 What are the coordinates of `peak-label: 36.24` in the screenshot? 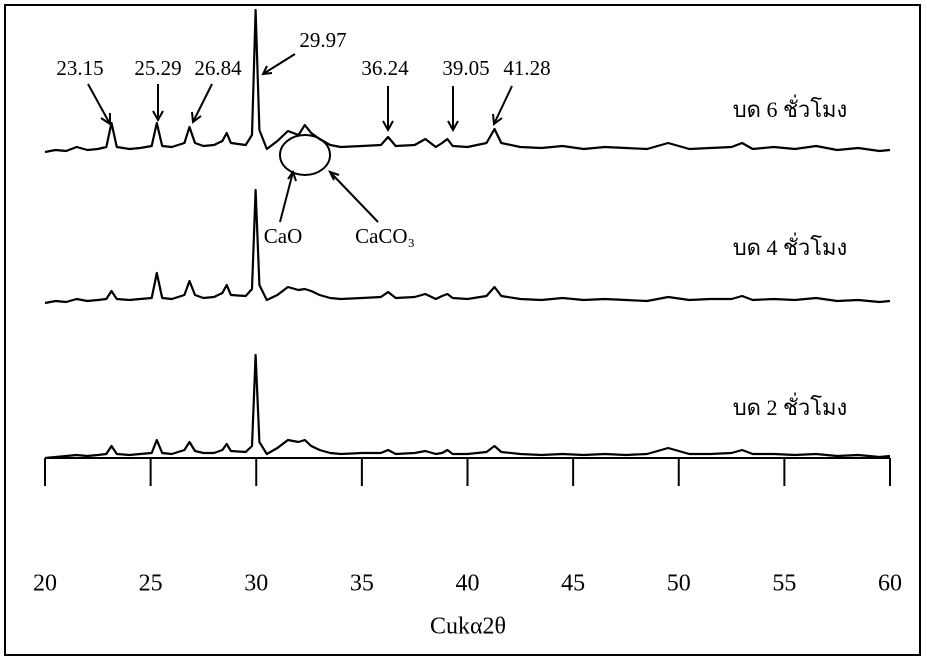 It's located at (385, 68).